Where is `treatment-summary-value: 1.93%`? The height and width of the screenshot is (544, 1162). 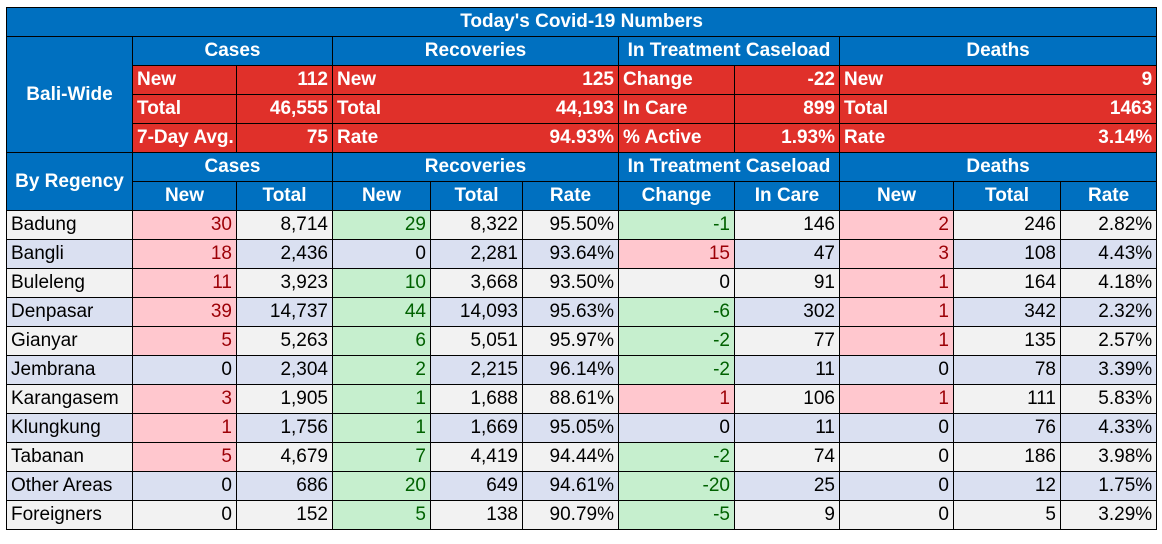 treatment-summary-value: 1.93% is located at coordinates (787, 138).